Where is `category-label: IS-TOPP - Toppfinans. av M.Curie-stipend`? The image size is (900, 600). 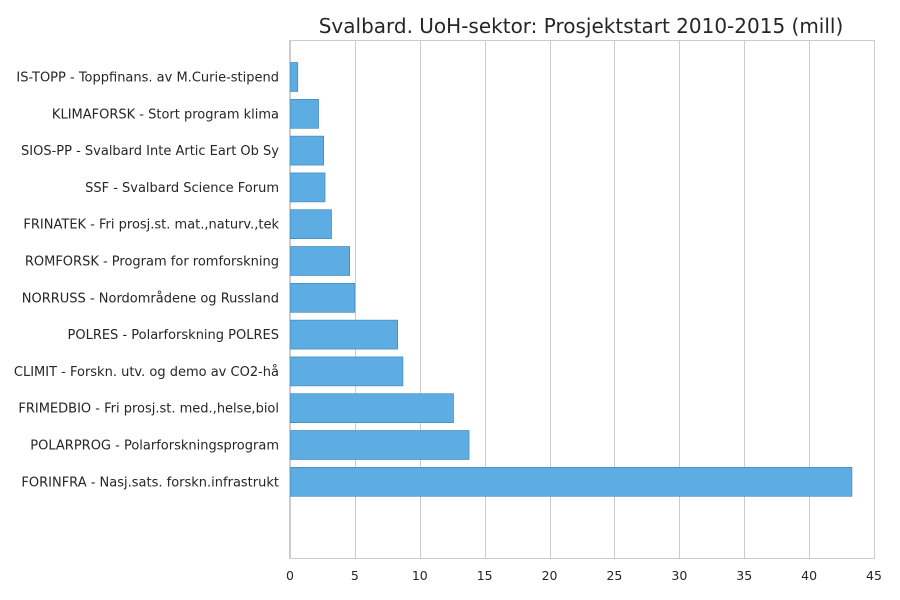
category-label: IS-TOPP - Toppfinans. av M.Curie-stipend is located at coordinates (147, 78).